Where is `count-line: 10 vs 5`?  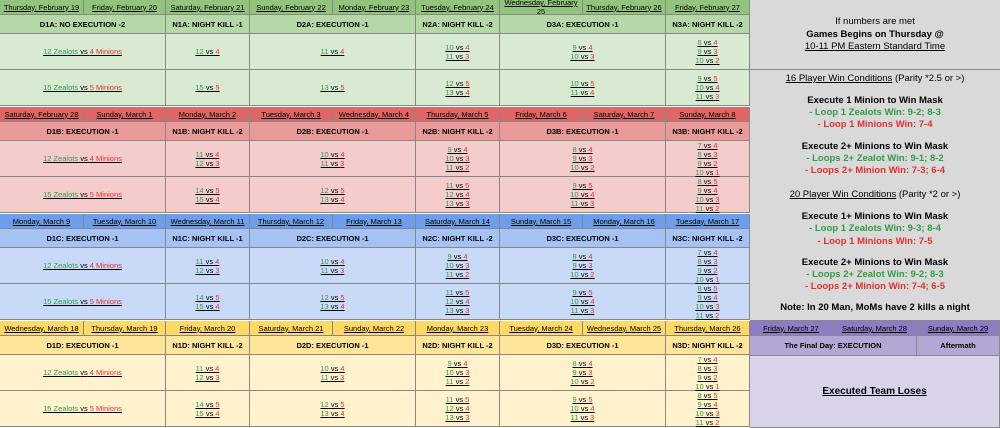
count-line: 10 vs 5 is located at coordinates (582, 83).